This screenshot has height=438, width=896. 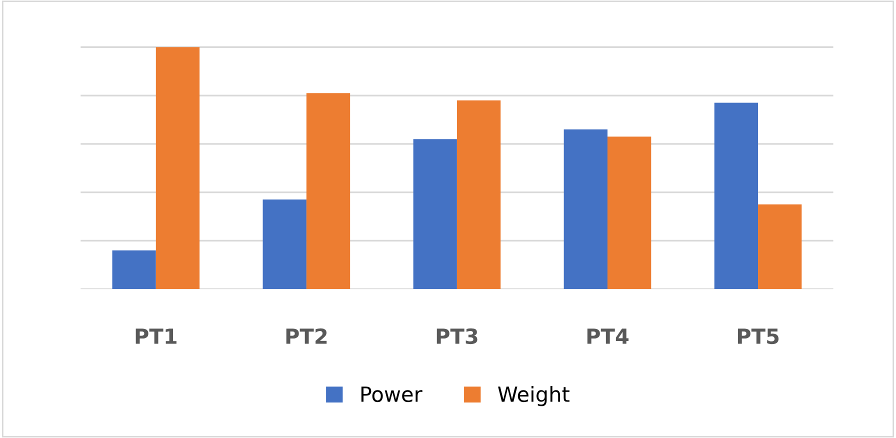 I want to click on x-tick-label: PT2, so click(x=306, y=336).